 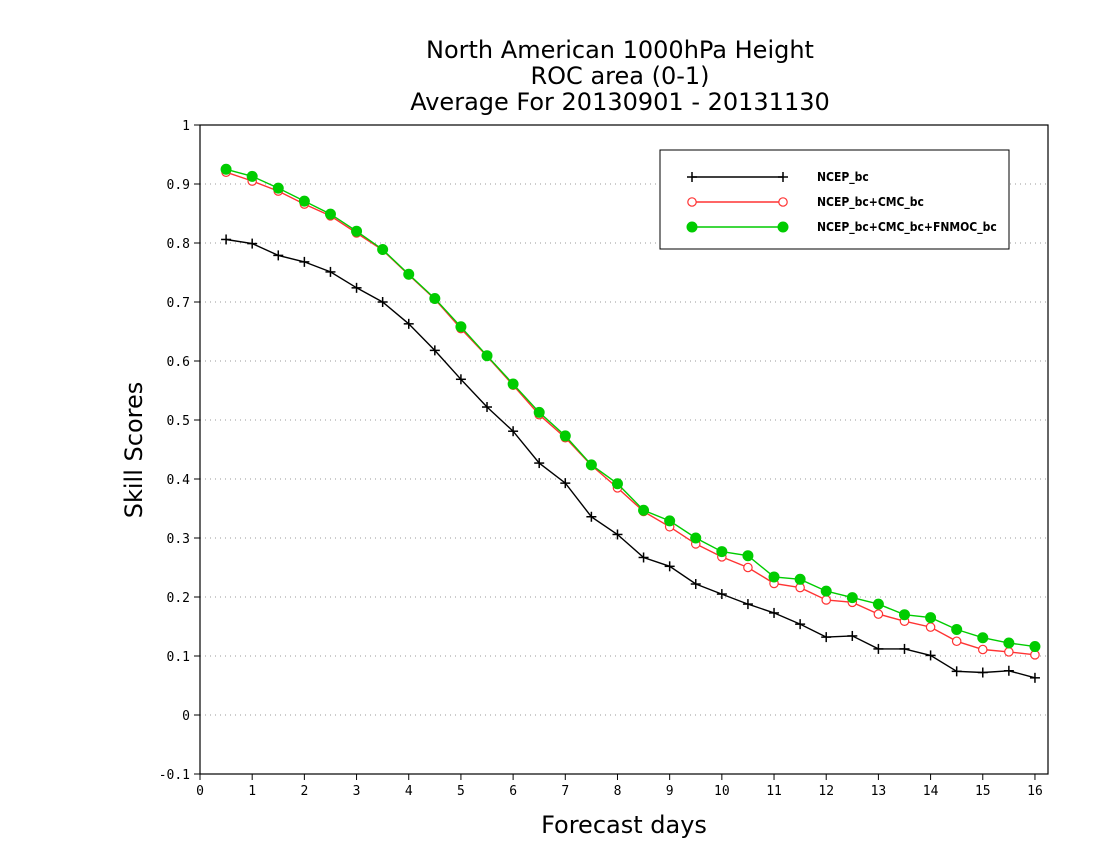 What do you see at coordinates (178, 598) in the screenshot?
I see `y-tick-label: 0.2` at bounding box center [178, 598].